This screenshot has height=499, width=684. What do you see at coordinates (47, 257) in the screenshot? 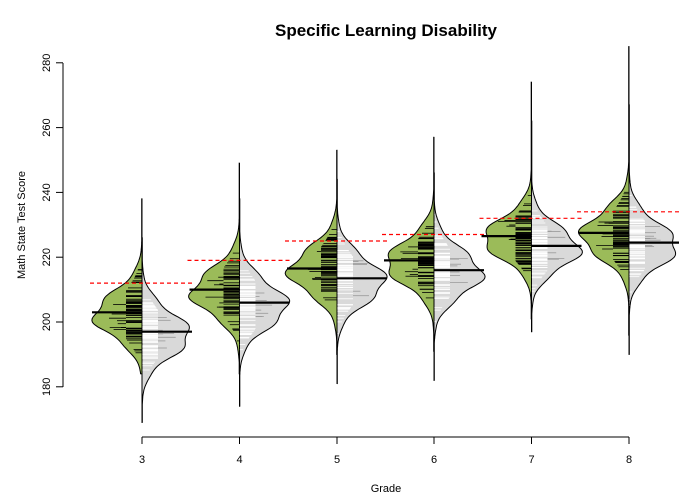
I see `y-tick-label: 220` at bounding box center [47, 257].